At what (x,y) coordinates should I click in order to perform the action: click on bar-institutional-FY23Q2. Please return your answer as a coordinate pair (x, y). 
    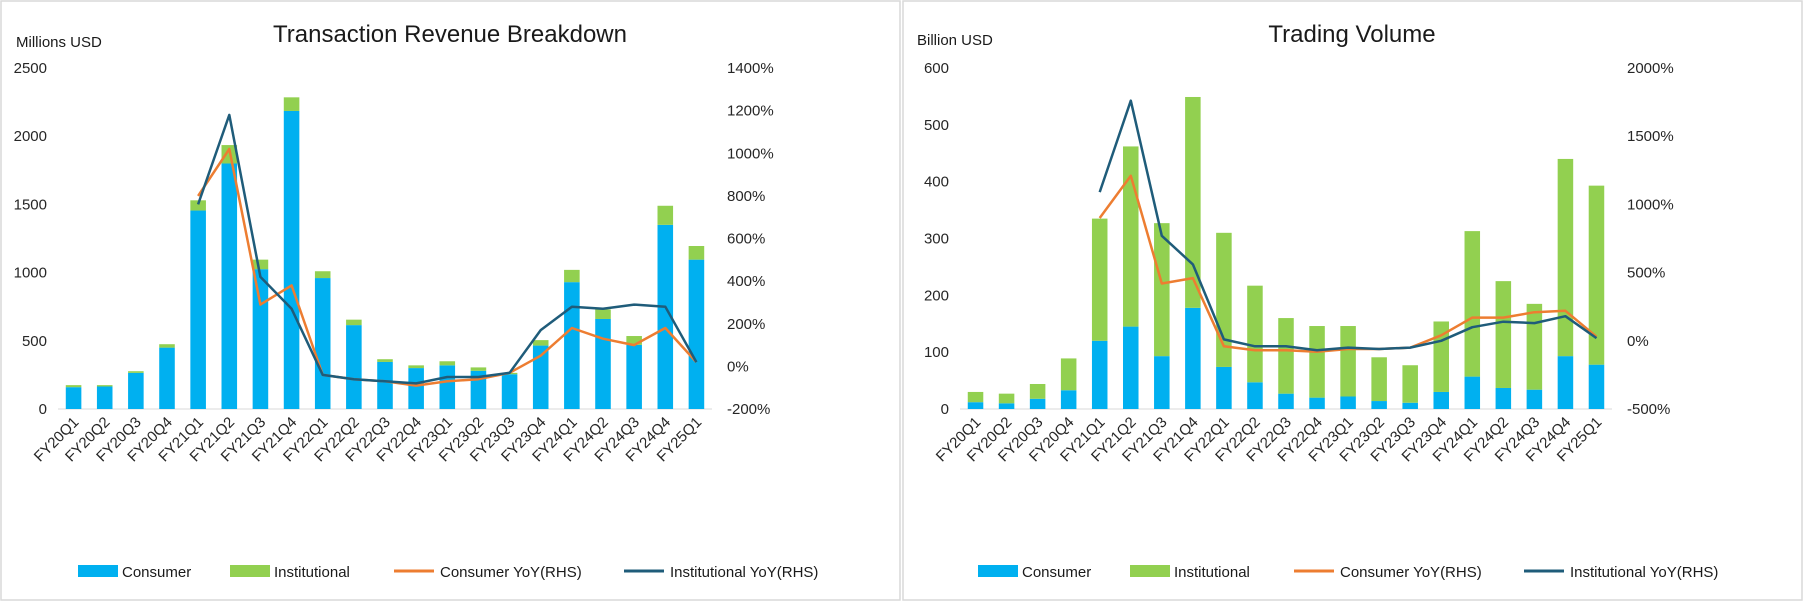
    Looking at the image, I should click on (478, 369).